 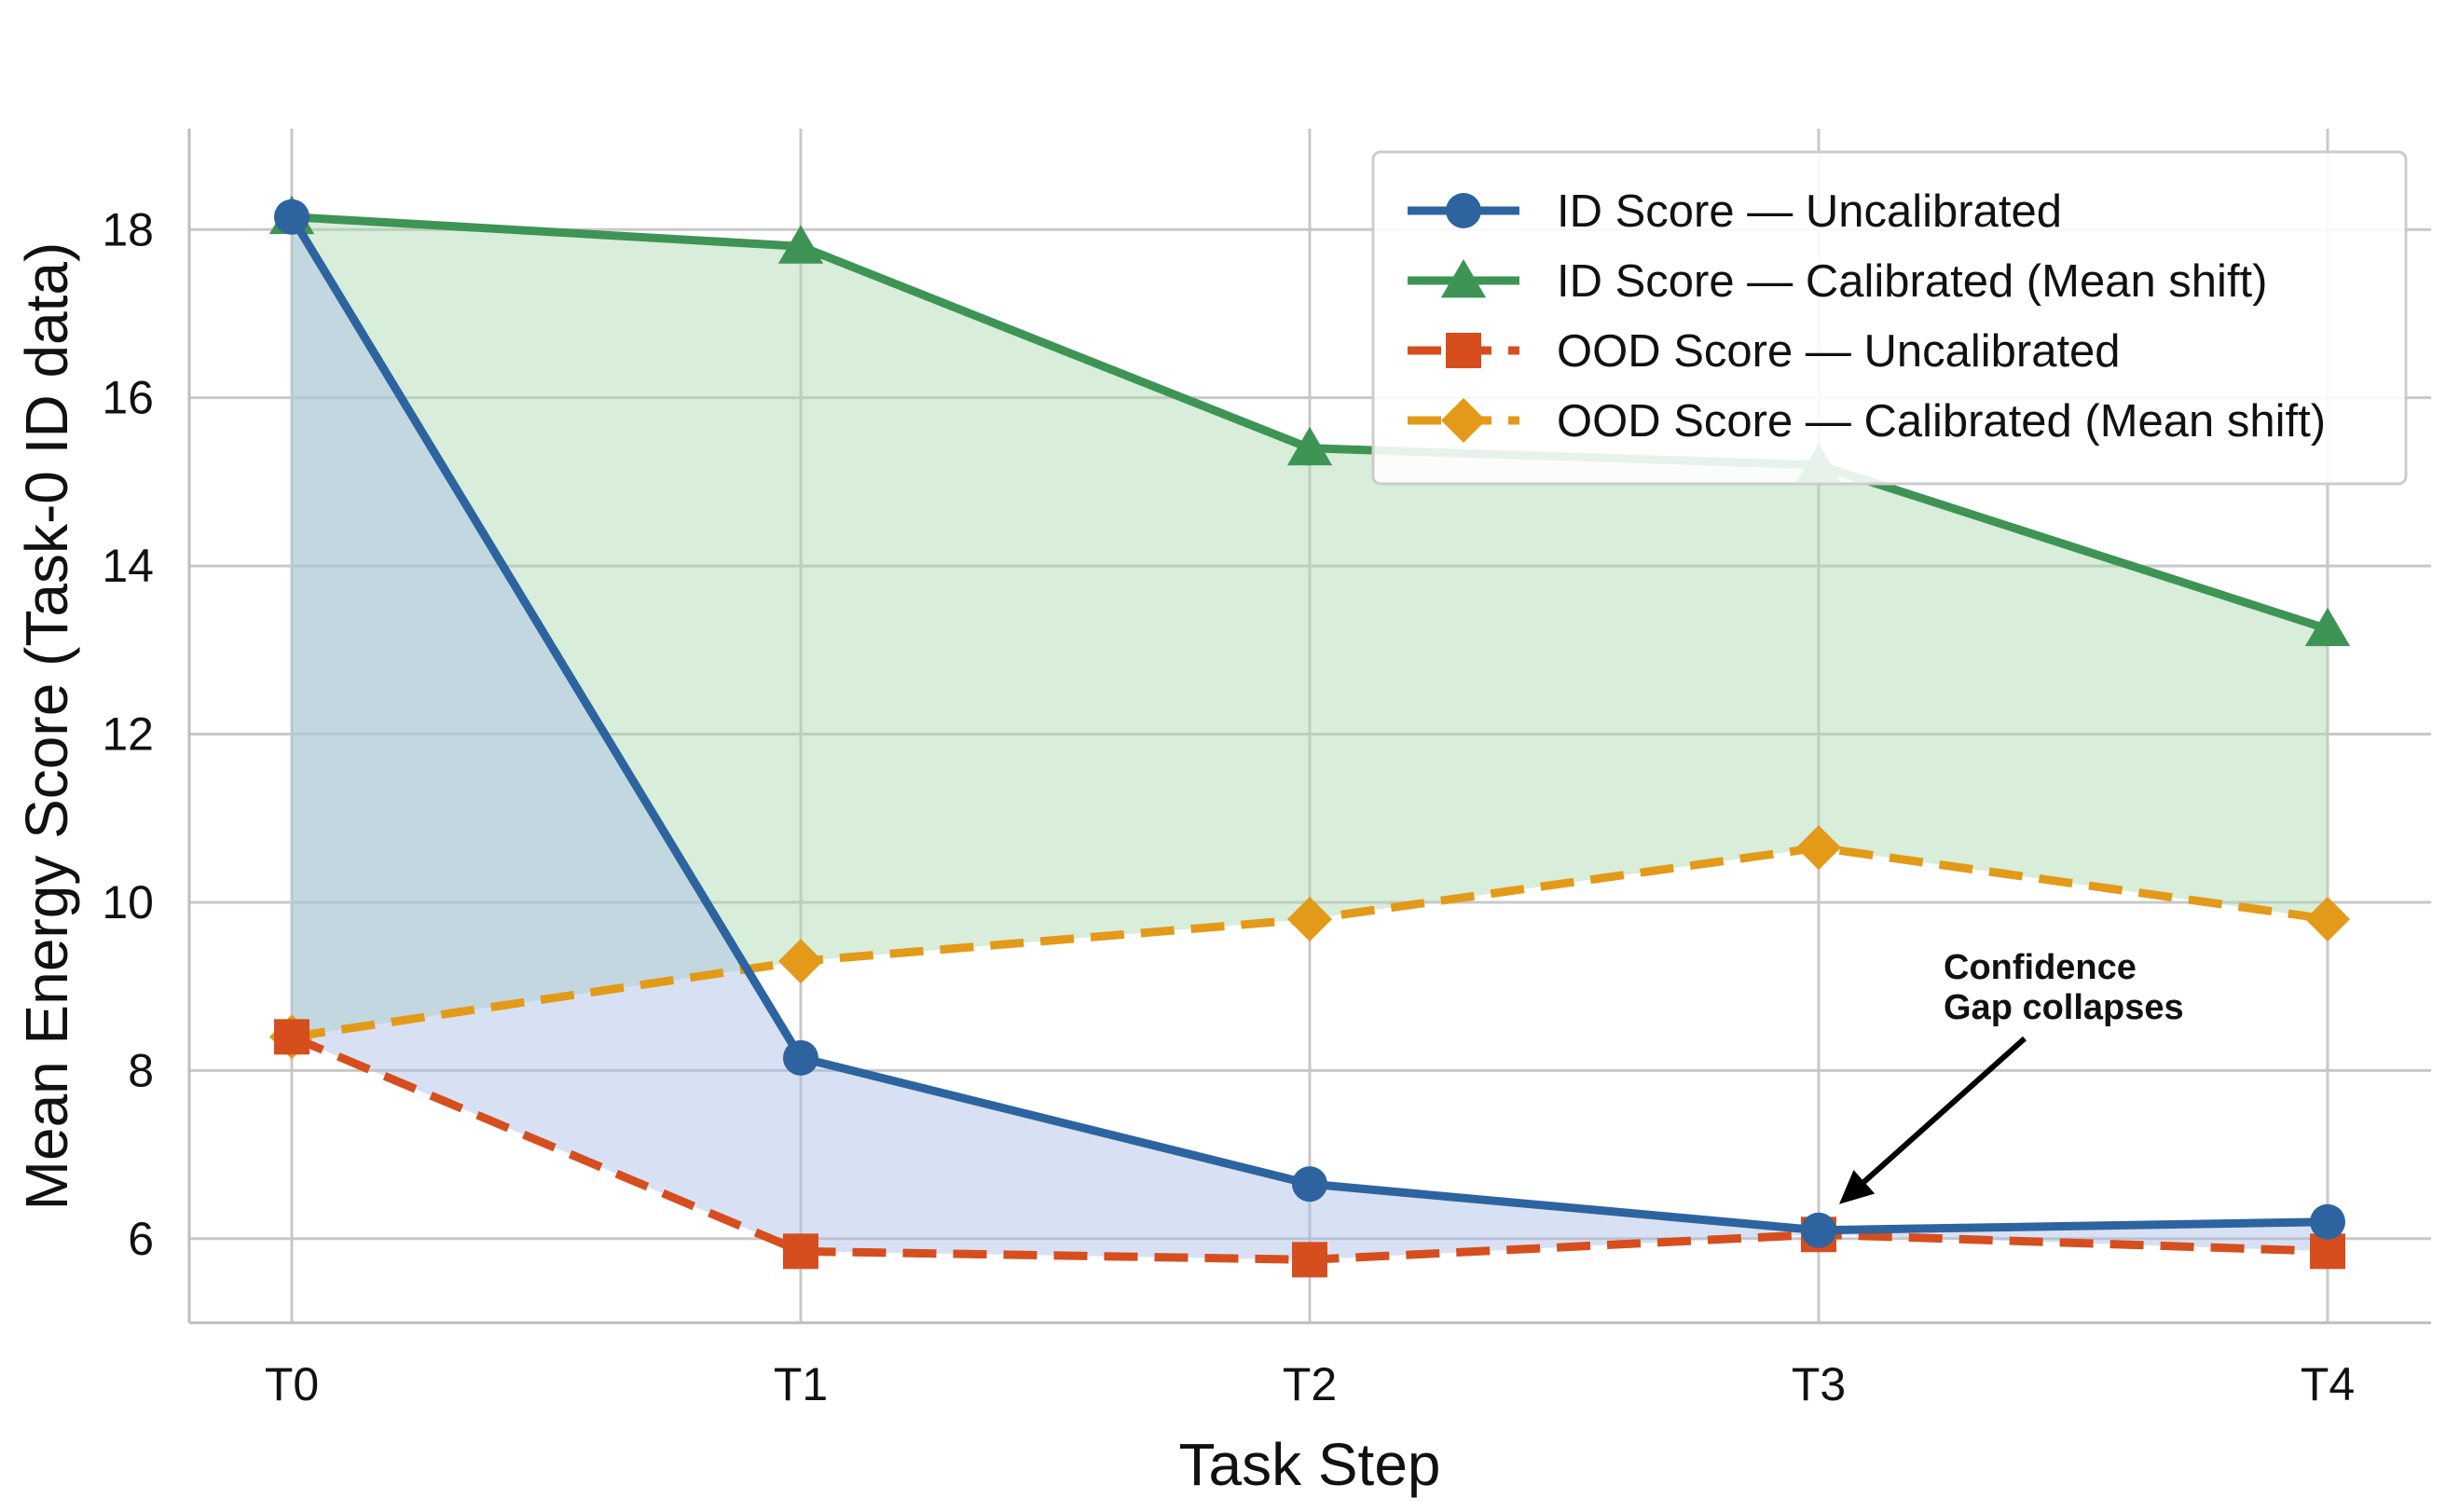 What do you see at coordinates (2064, 1007) in the screenshot?
I see `annotation-text: Gap collapses` at bounding box center [2064, 1007].